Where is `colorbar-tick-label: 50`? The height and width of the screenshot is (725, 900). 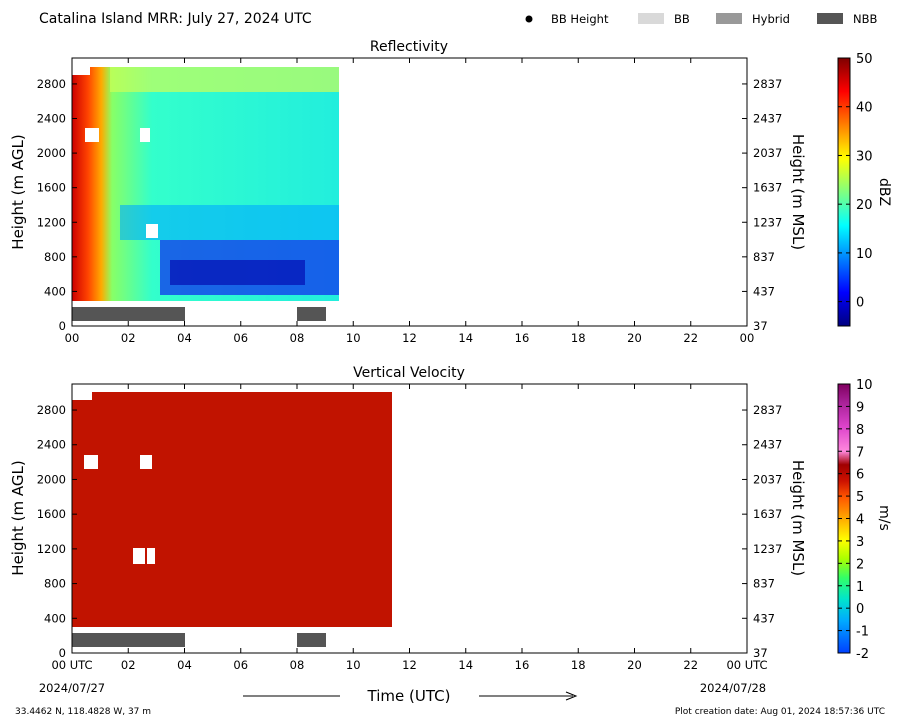
colorbar-tick-label: 50 is located at coordinates (864, 59).